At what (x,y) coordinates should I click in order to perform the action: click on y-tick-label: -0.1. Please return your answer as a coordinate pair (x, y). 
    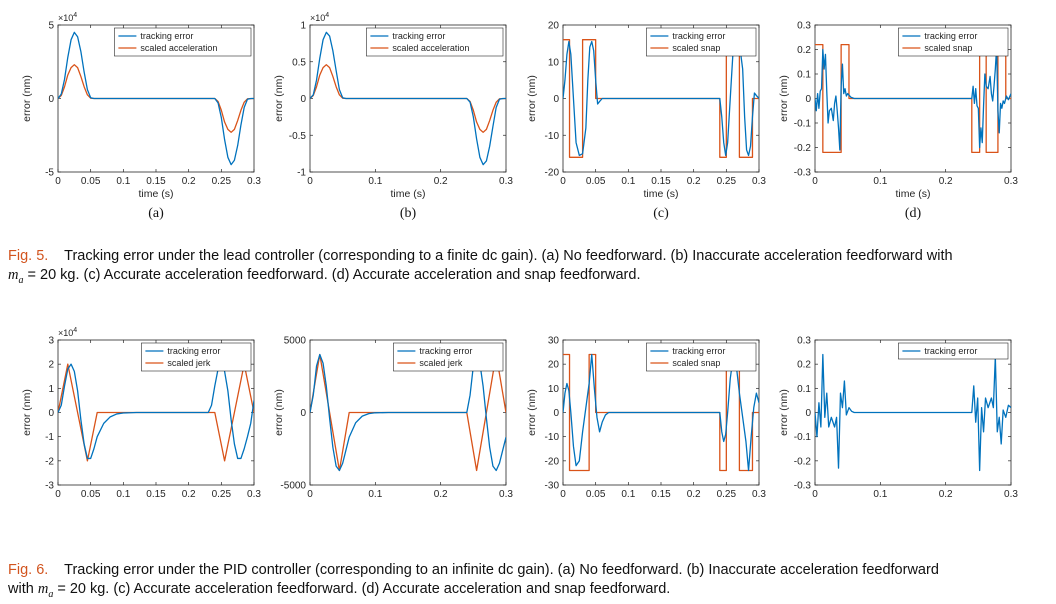
    Looking at the image, I should click on (803, 124).